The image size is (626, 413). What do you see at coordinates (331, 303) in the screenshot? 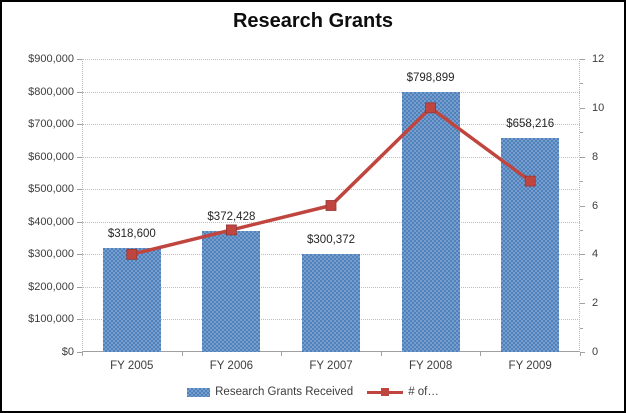
I see `bar-fy-2007` at bounding box center [331, 303].